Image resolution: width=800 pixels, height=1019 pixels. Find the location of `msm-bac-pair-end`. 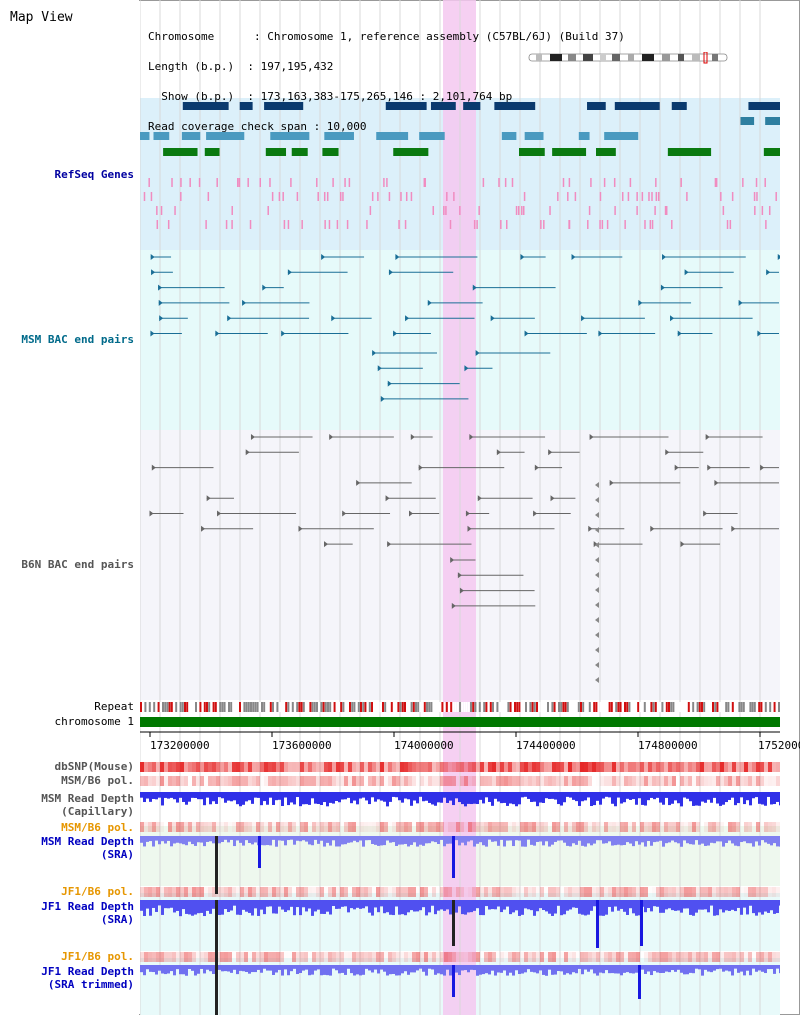

msm-bac-pair-end is located at coordinates (374, 353).